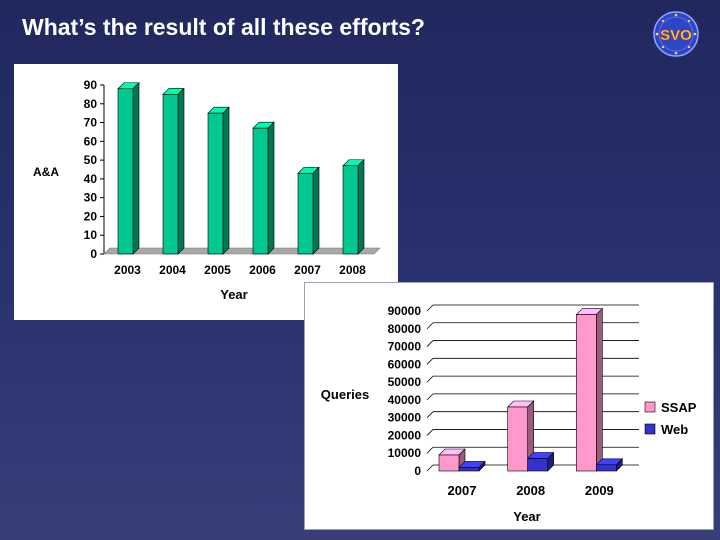 The image size is (720, 540). What do you see at coordinates (172, 270) in the screenshot?
I see `x-tick-label: 2004` at bounding box center [172, 270].